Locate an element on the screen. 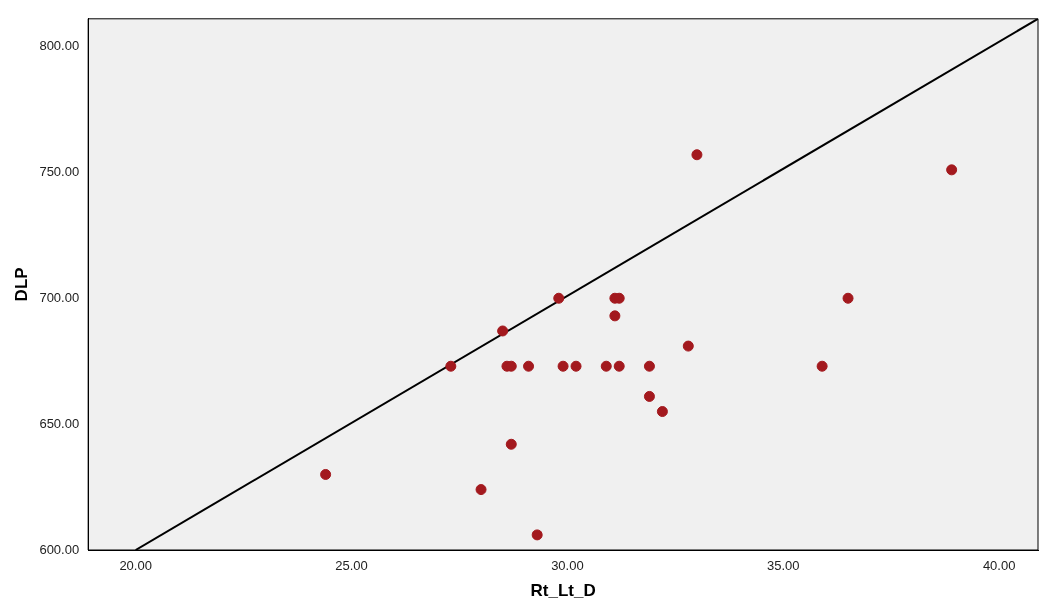 The width and height of the screenshot is (1052, 614). y-axis-title: DLP is located at coordinates (21, 284).